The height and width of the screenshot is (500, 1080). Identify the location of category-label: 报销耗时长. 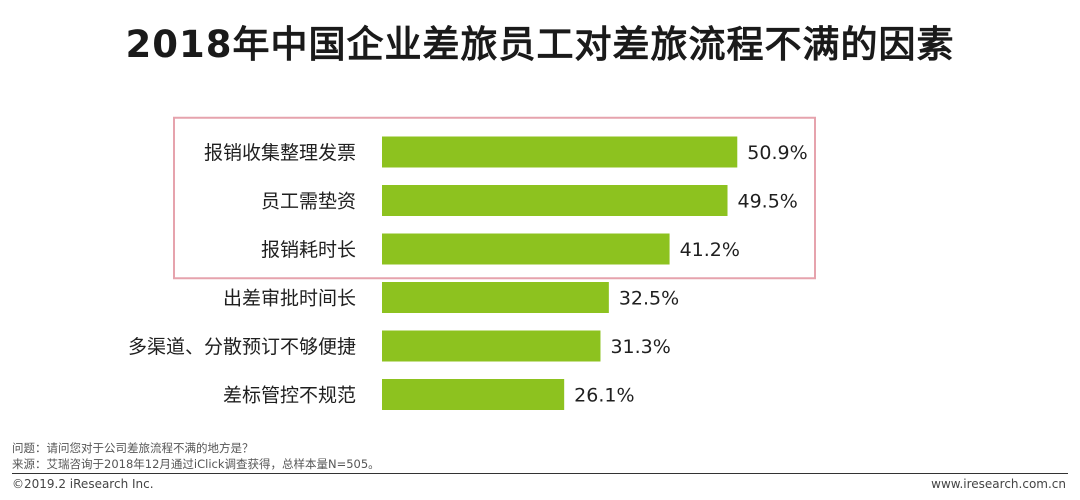
(308, 250).